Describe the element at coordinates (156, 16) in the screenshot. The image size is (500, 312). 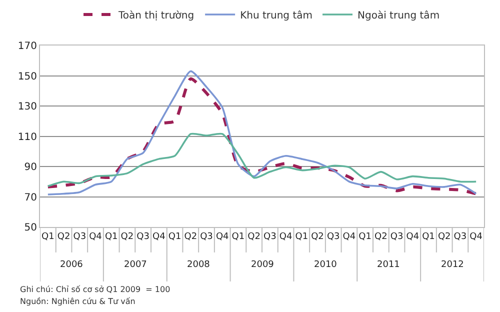
I see `legend-label: Toàn thị trường` at that location.